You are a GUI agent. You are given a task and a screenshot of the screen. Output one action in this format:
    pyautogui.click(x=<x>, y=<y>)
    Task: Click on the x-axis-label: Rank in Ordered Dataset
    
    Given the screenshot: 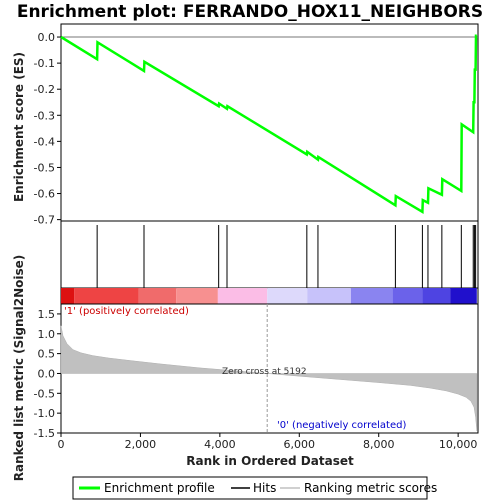 What is the action you would take?
    pyautogui.click(x=270, y=461)
    